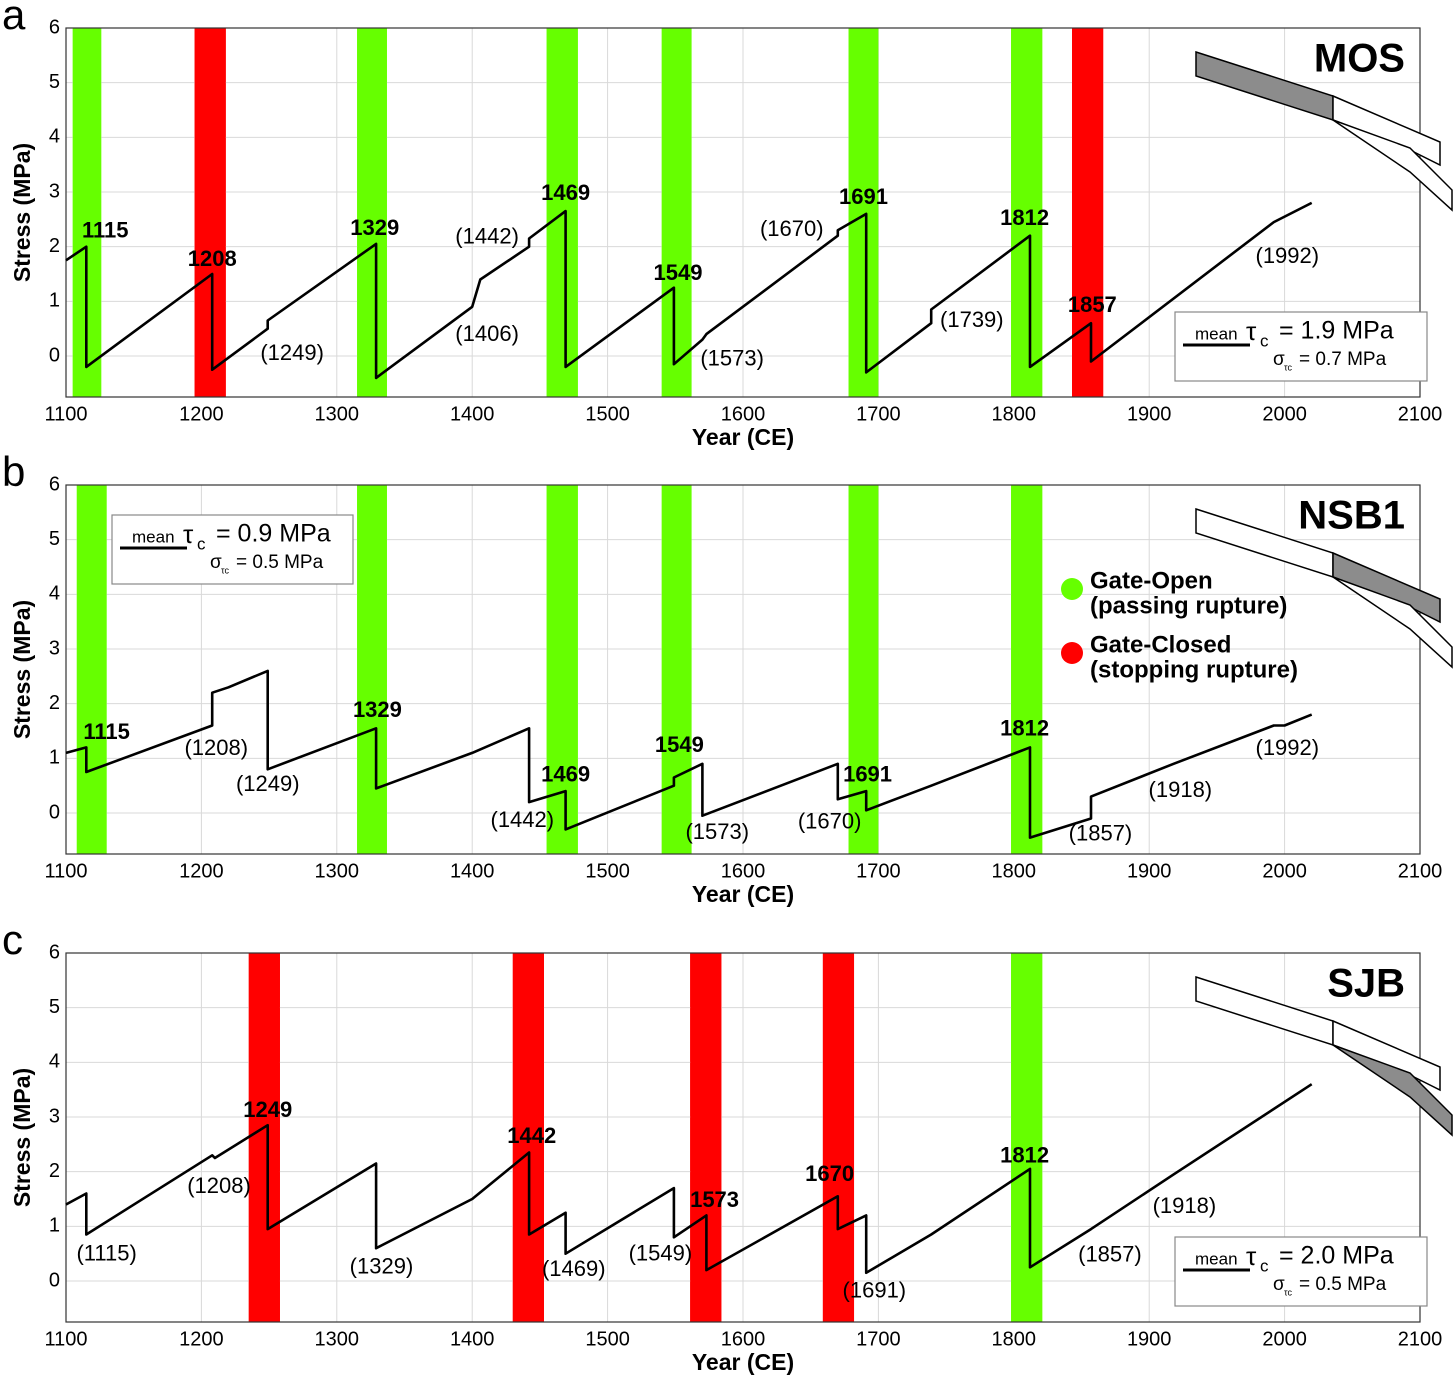 This screenshot has height=1387, width=1456. Describe the element at coordinates (1343, 1284) in the screenshot. I see `stats-sigma-value: = 0.5 MPa` at that location.